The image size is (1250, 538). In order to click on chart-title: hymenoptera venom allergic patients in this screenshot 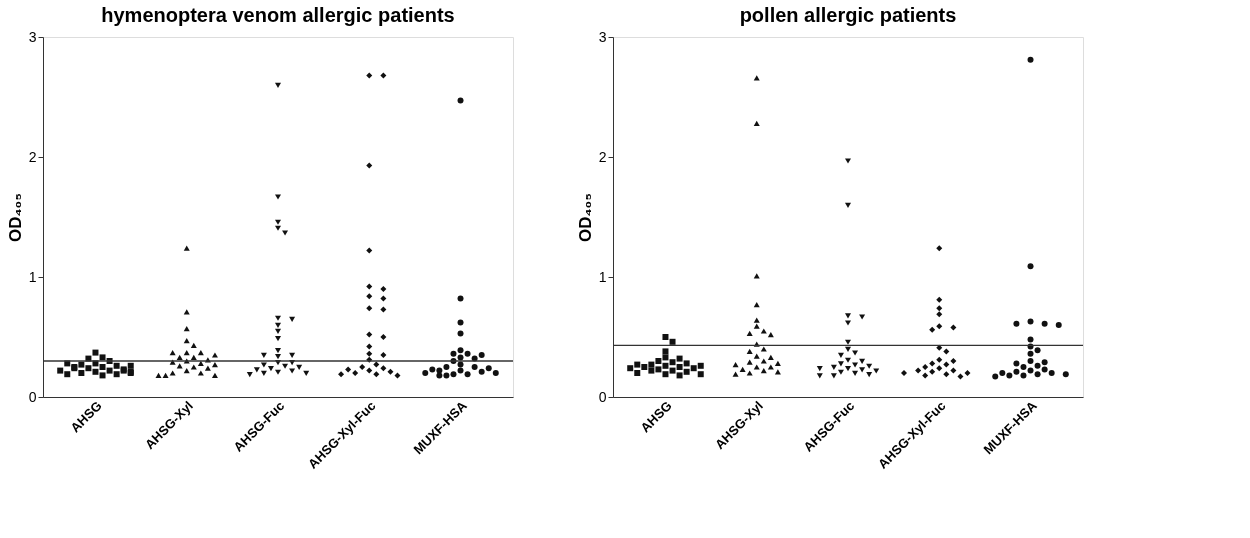, I will do `click(278, 15)`.